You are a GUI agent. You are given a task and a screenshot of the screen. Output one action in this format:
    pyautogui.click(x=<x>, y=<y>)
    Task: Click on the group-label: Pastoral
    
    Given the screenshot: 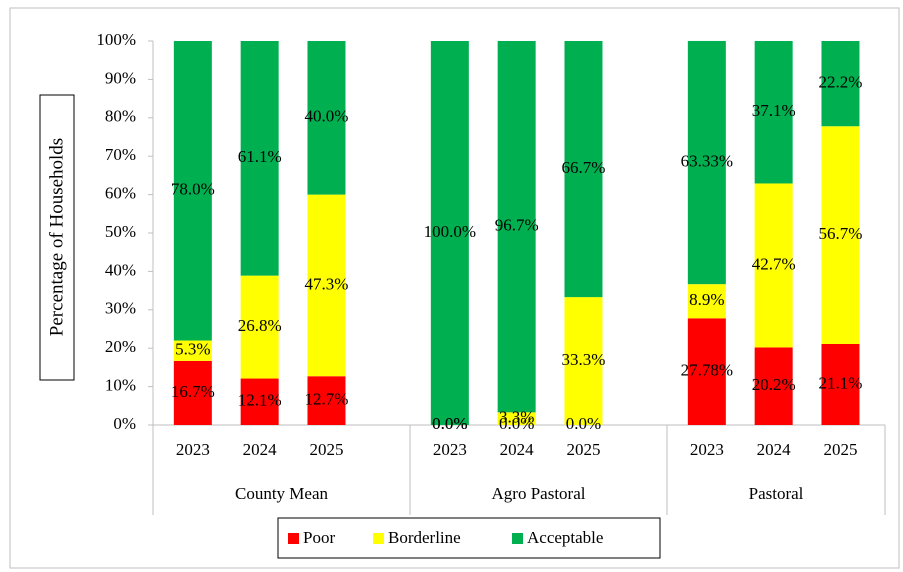 What is the action you would take?
    pyautogui.click(x=776, y=493)
    